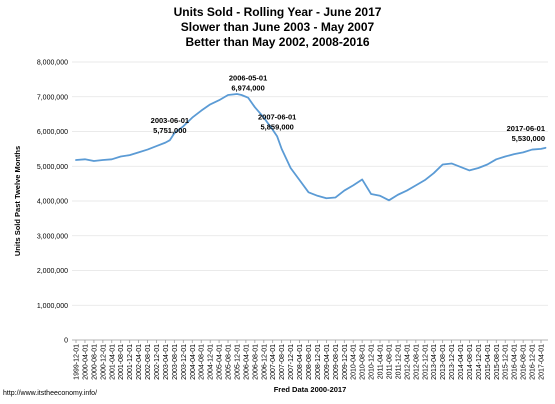  What do you see at coordinates (273, 362) in the screenshot?
I see `x-tick-label: 2007-04-01` at bounding box center [273, 362].